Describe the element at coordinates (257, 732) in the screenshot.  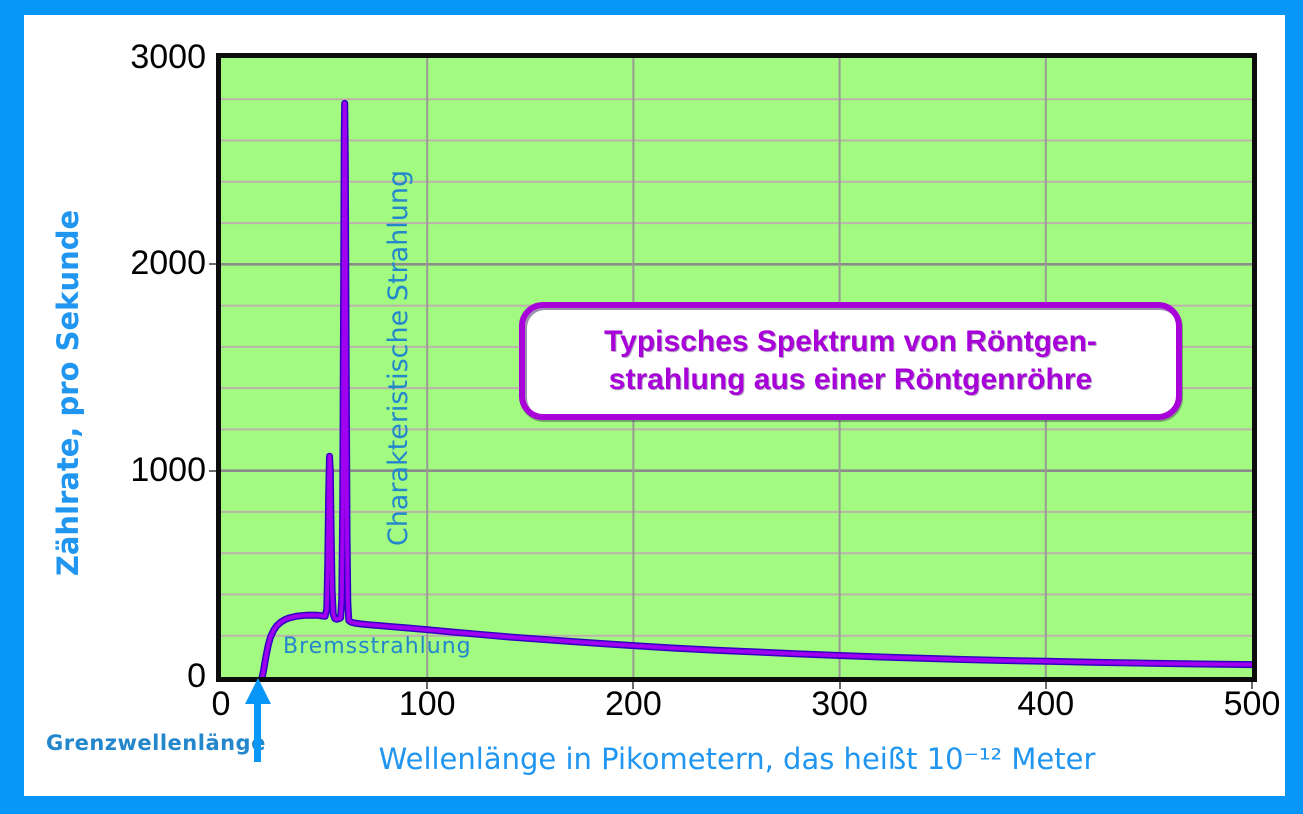
I see `cutoff-arrow-shaft` at that location.